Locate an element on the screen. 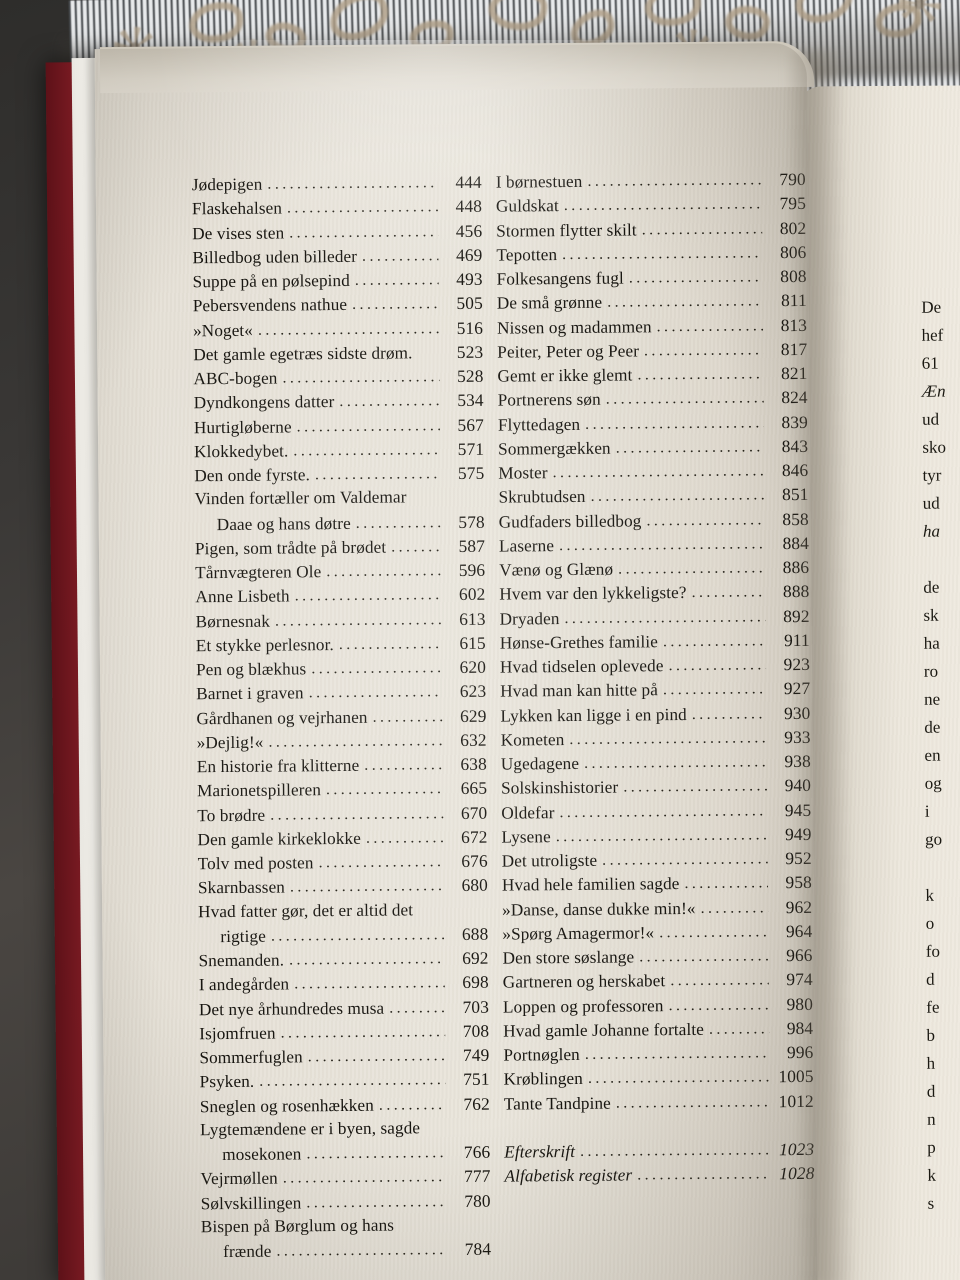 The image size is (960, 1280). toc-page-number: 516 is located at coordinates (470, 327).